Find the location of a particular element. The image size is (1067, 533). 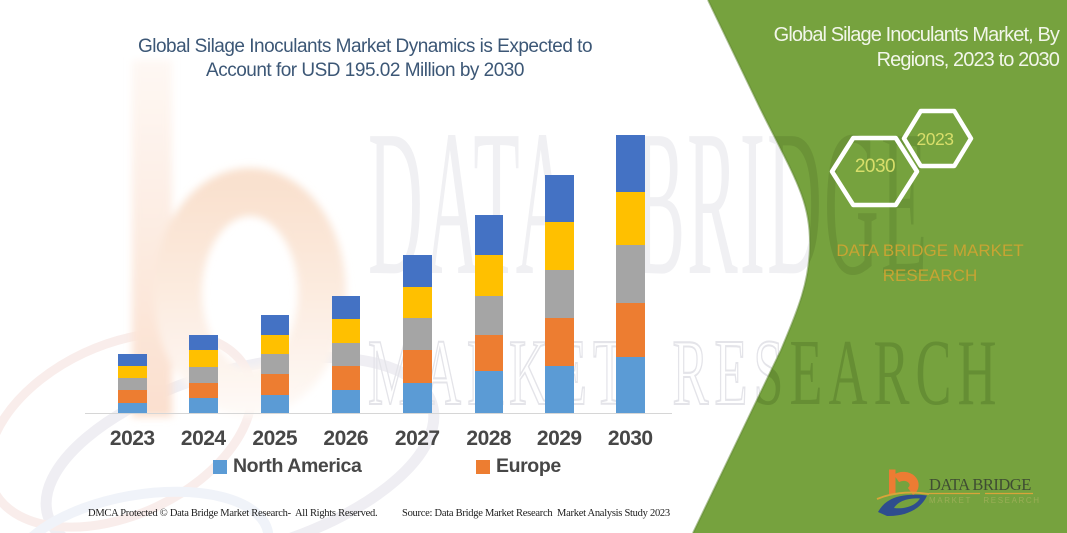

svg-text: DATA BRIDGE is located at coordinates (980, 484).